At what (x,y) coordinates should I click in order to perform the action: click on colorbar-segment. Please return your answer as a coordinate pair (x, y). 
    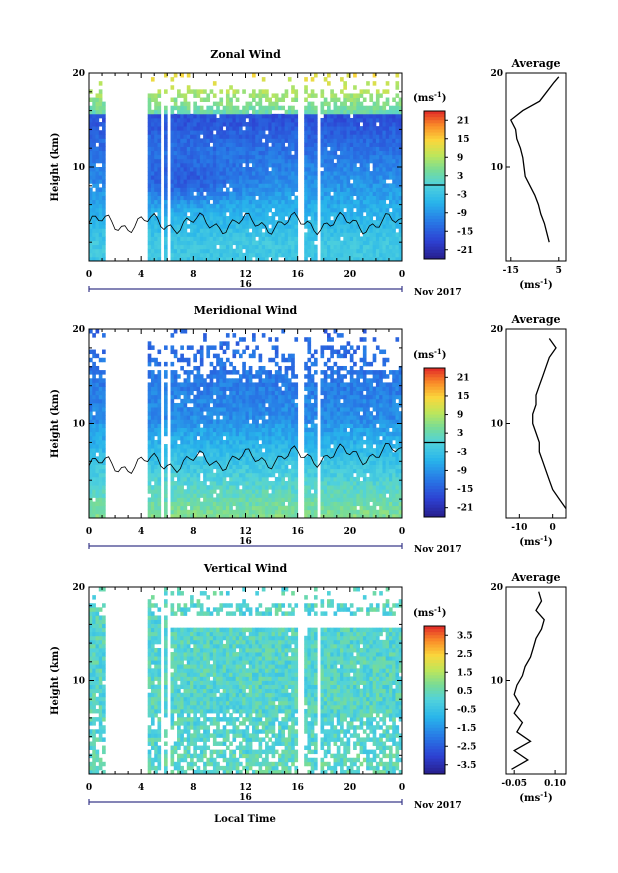
    Looking at the image, I should click on (434, 128).